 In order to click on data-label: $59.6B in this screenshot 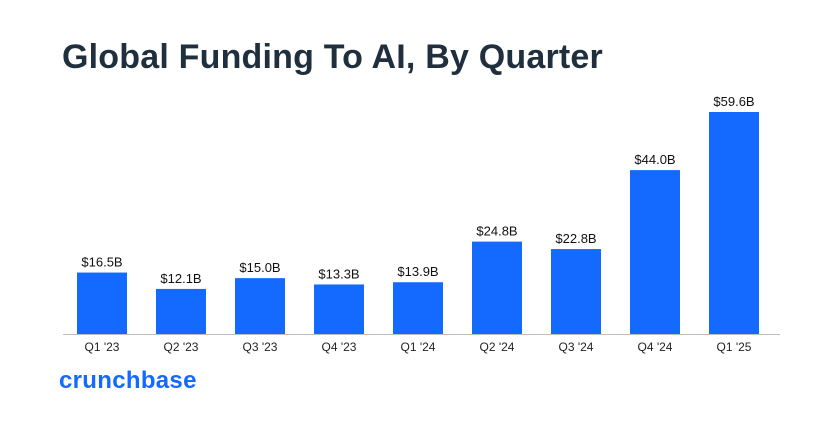, I will do `click(733, 101)`.